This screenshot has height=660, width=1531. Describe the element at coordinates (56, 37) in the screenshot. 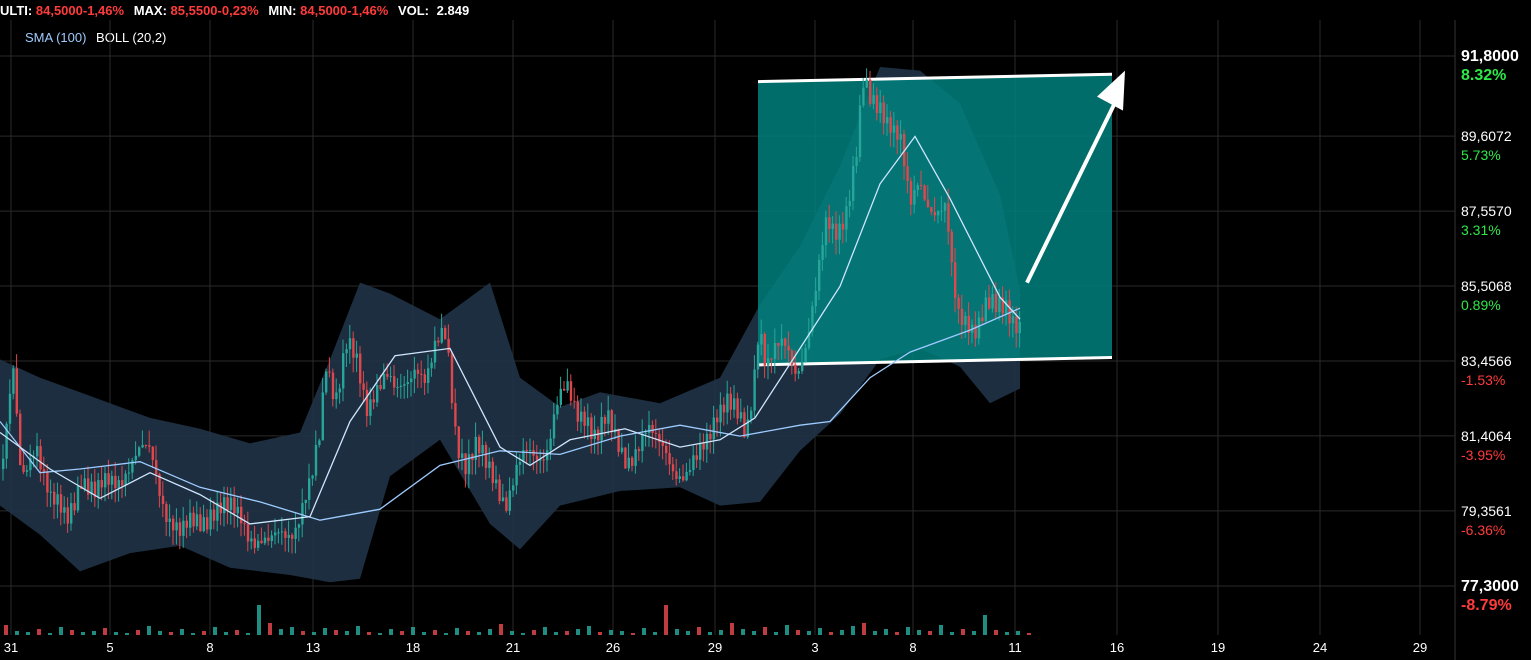

I see `sma-indicator-label: SMA (100)` at that location.